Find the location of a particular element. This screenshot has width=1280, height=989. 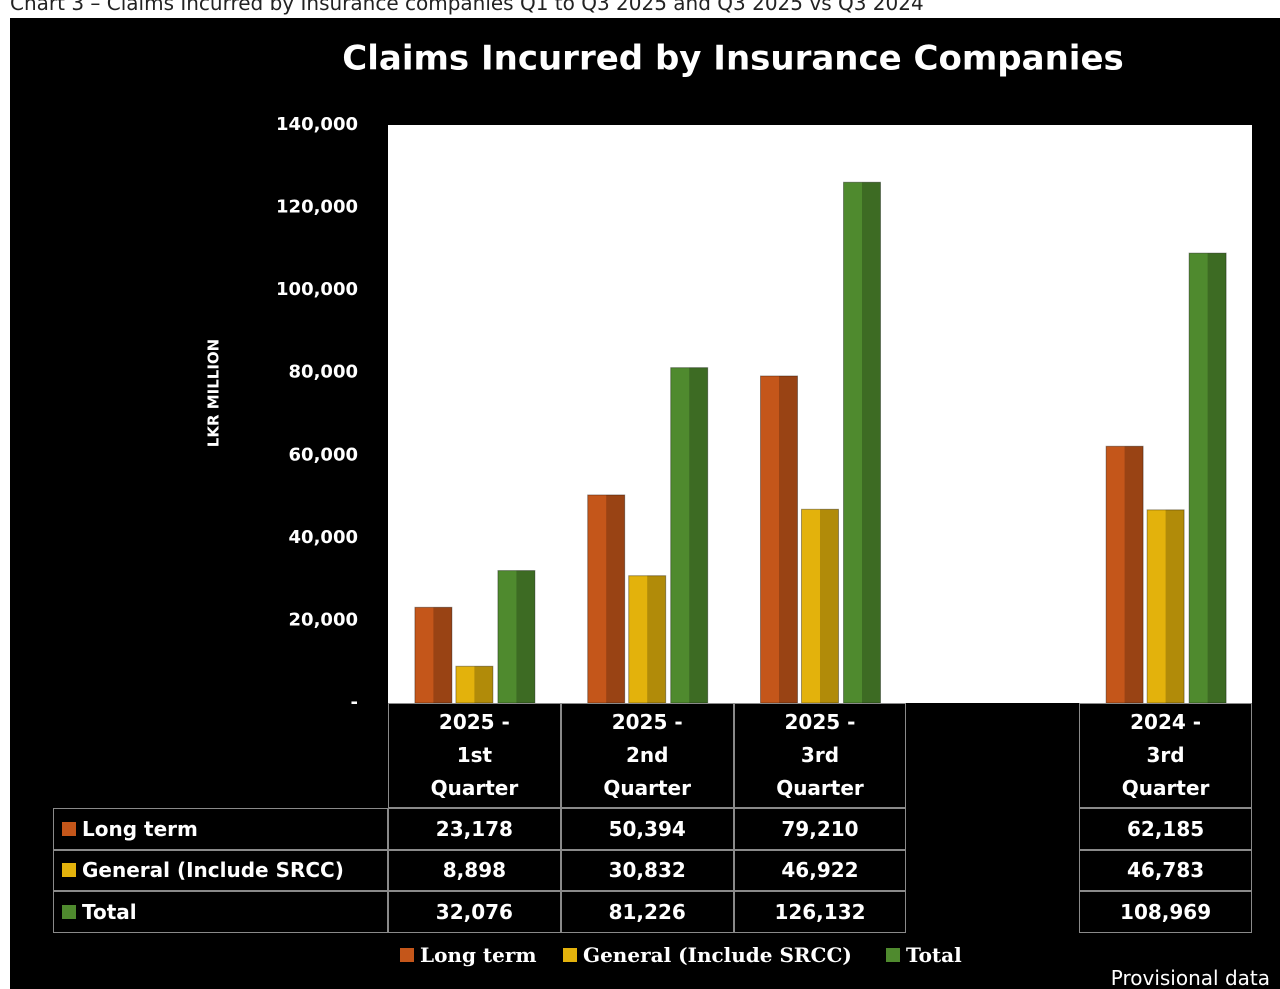

table-row-label: General (Include SRCC) is located at coordinates (220, 870).